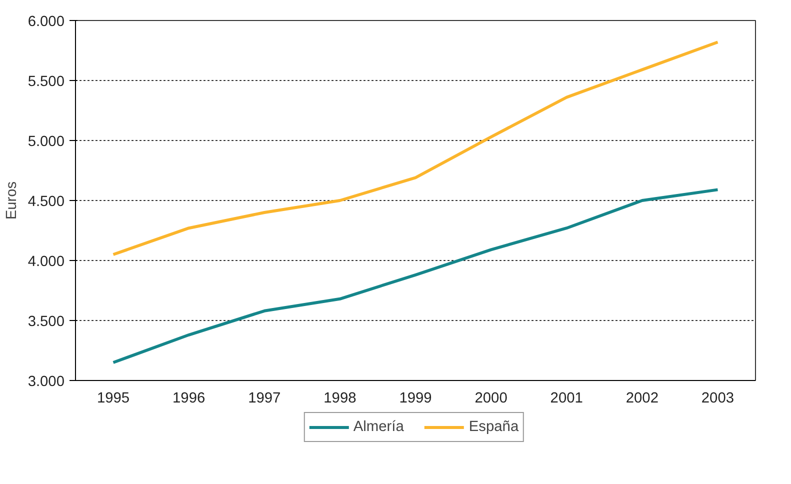  I want to click on y-axis-title: Euros, so click(12, 200).